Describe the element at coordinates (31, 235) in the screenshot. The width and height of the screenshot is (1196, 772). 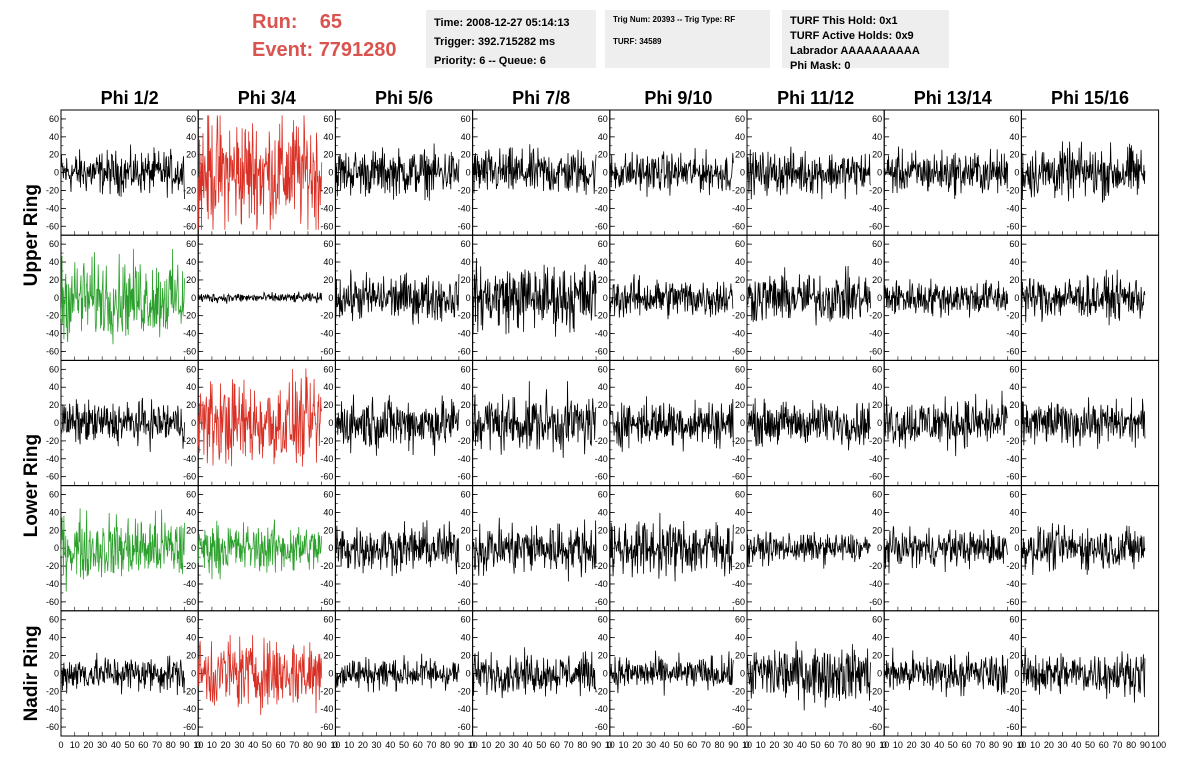
I see `row-label-ring: Upper Ring` at that location.